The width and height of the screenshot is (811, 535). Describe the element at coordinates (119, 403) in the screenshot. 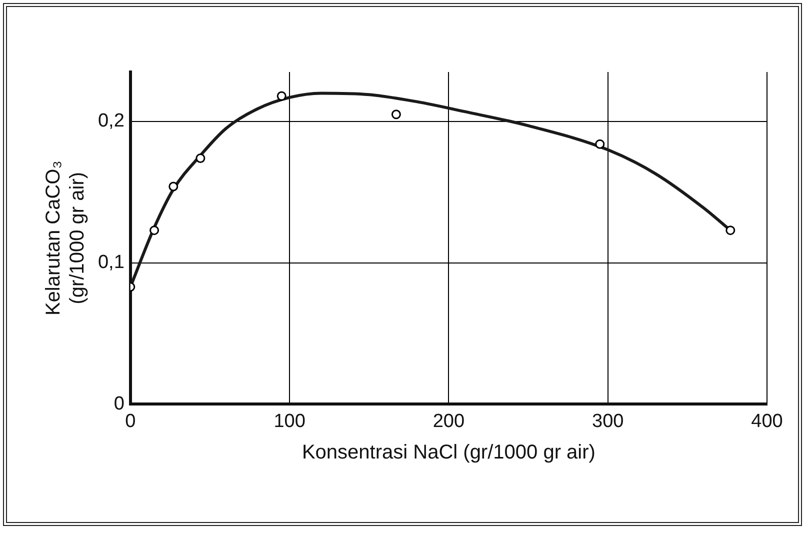

I see `y-tick-label: 0` at that location.